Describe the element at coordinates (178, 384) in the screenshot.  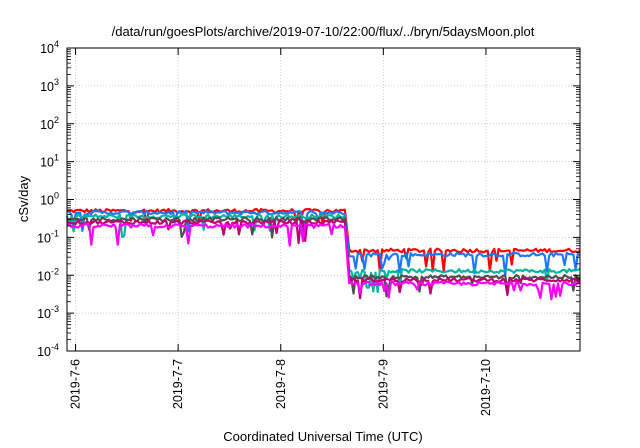
I see `x-tick-label: 2019-7-7` at that location.